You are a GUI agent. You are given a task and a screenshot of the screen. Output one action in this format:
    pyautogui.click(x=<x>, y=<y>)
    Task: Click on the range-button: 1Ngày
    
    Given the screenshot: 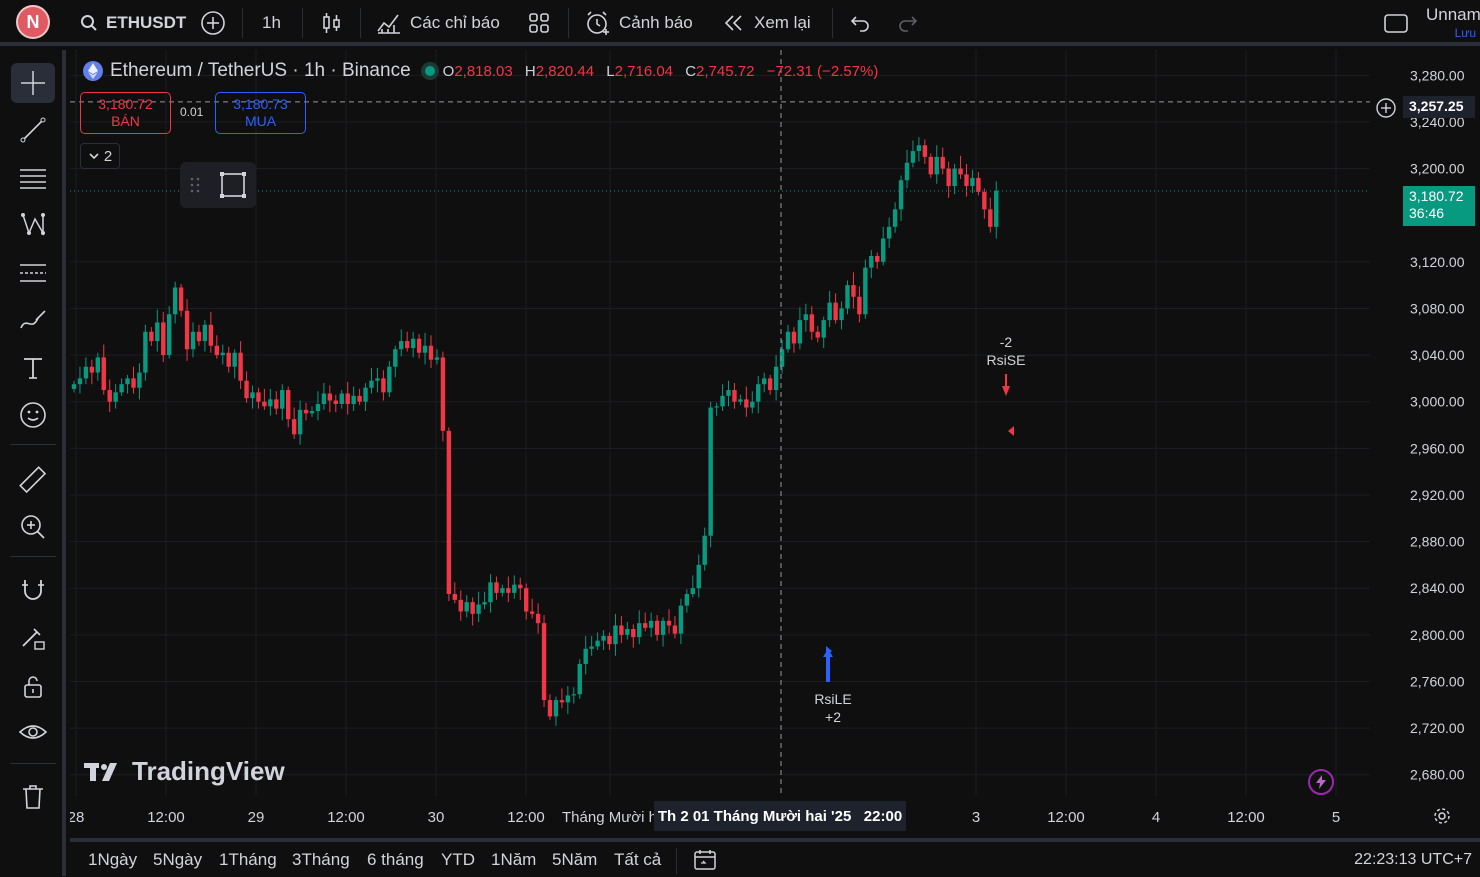 What is the action you would take?
    pyautogui.click(x=113, y=859)
    